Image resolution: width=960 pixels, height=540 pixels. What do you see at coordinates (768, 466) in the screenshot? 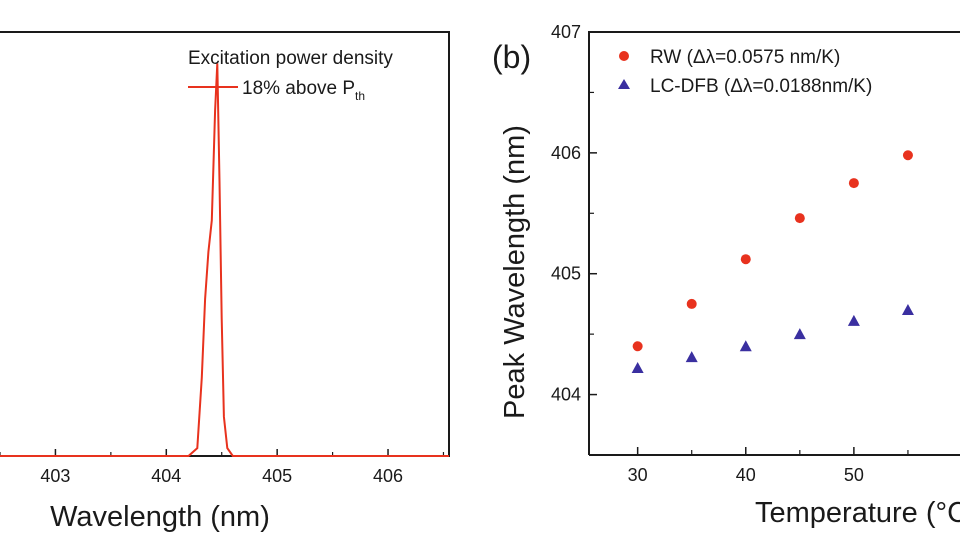
I see `temperature-x-ticks: 30 40 50` at bounding box center [768, 466].